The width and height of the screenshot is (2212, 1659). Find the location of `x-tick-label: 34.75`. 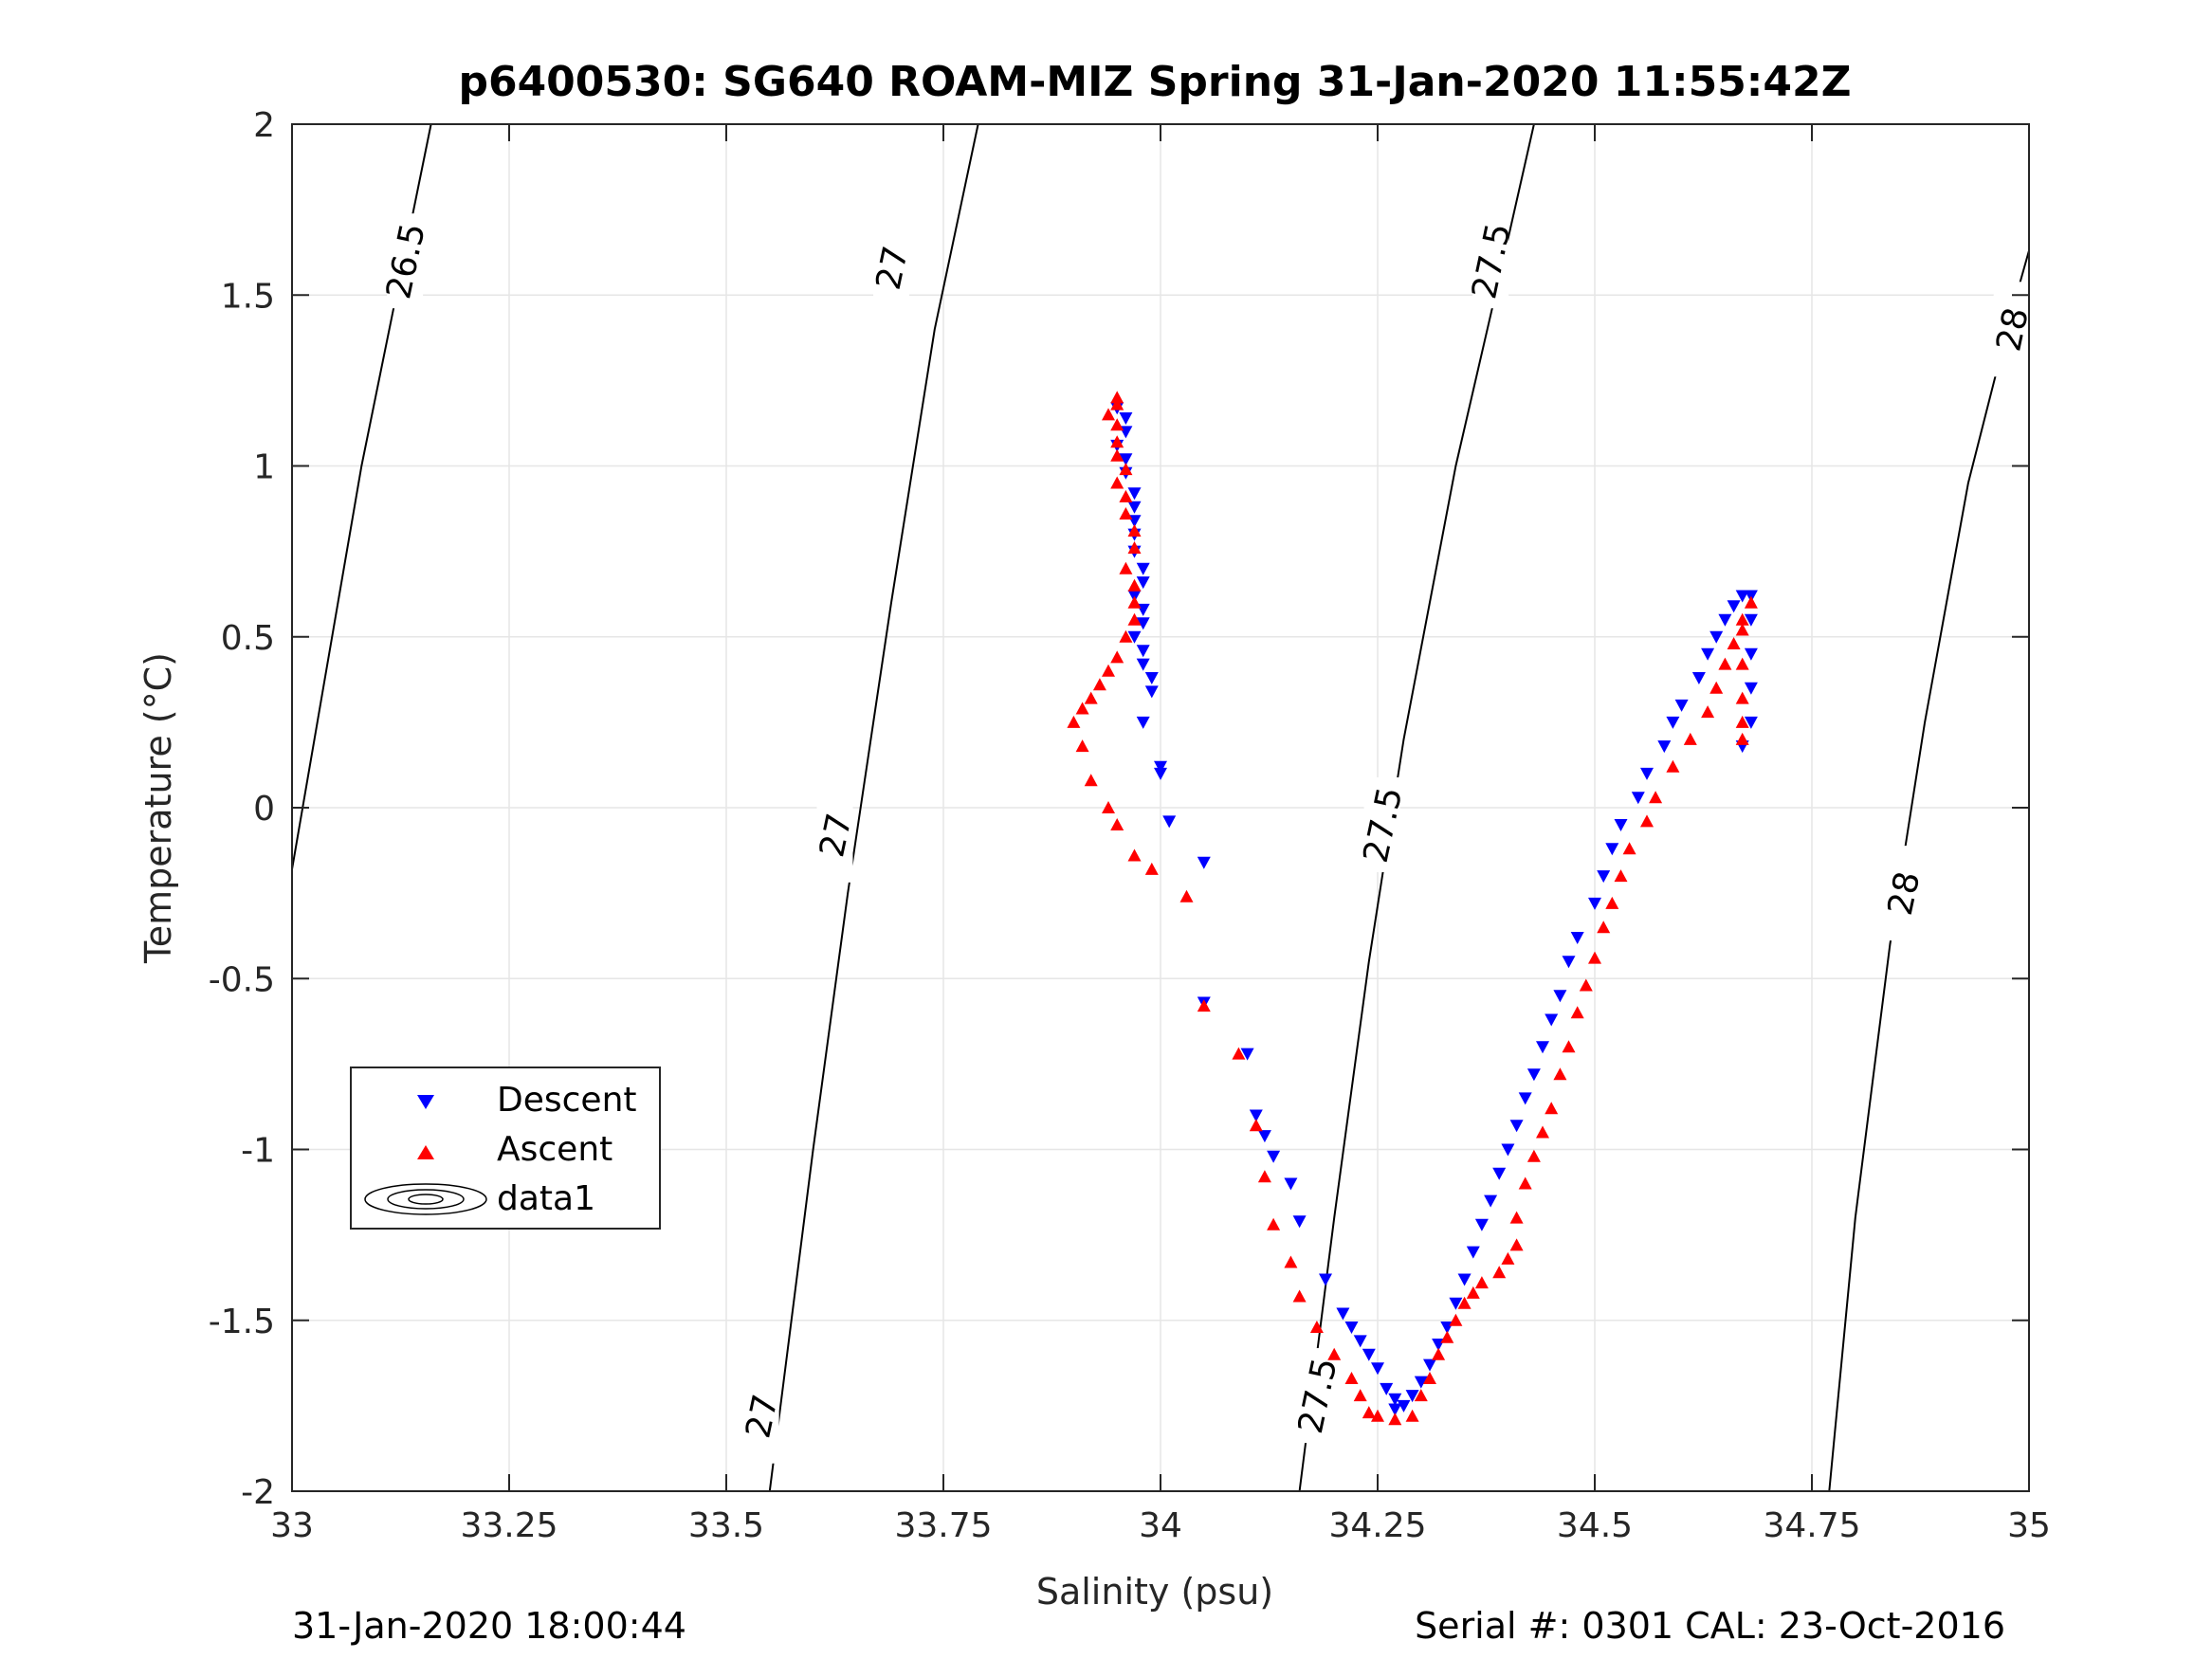

x-tick-label: 34.75 is located at coordinates (1811, 1525).